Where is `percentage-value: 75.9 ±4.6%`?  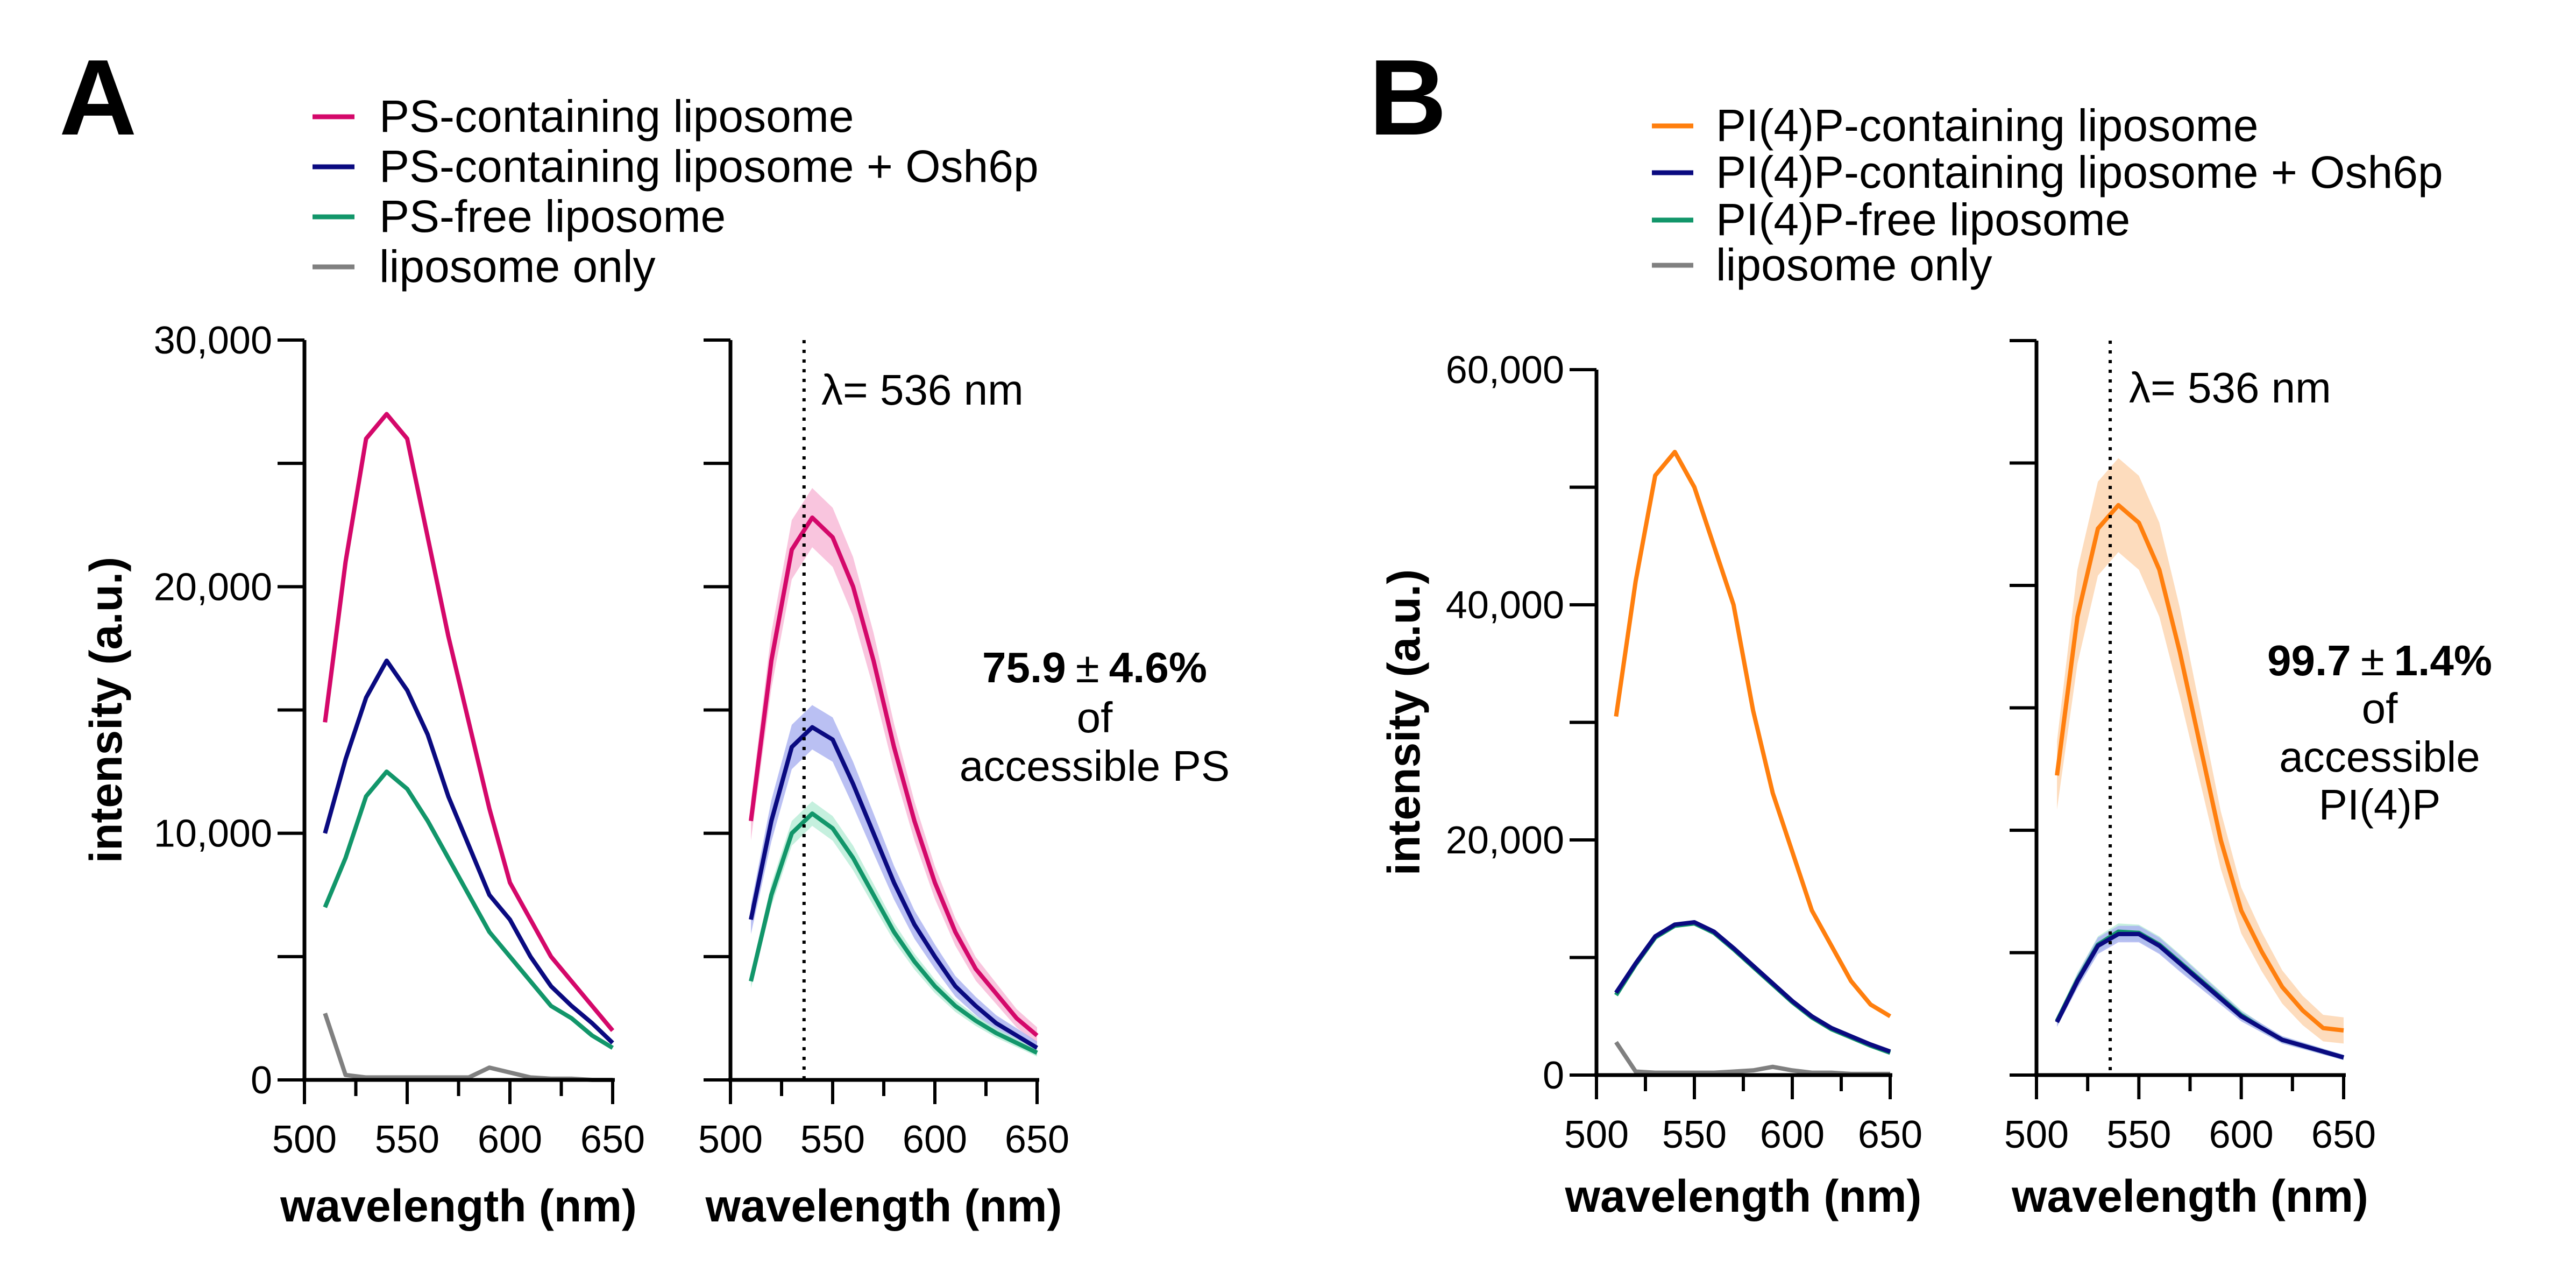
percentage-value: 75.9 ±4.6% is located at coordinates (1094, 667).